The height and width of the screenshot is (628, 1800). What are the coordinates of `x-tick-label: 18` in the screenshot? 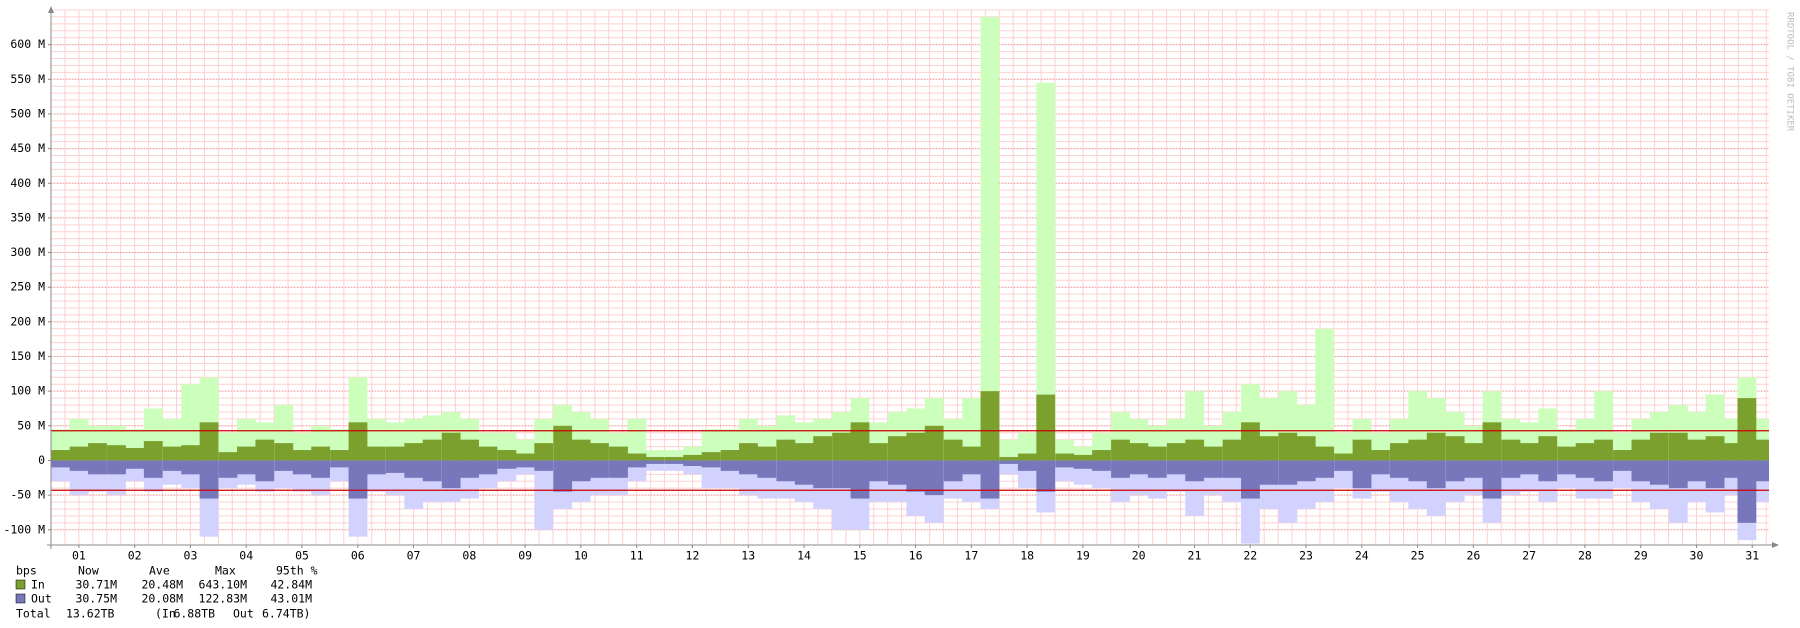 It's located at (1027, 556).